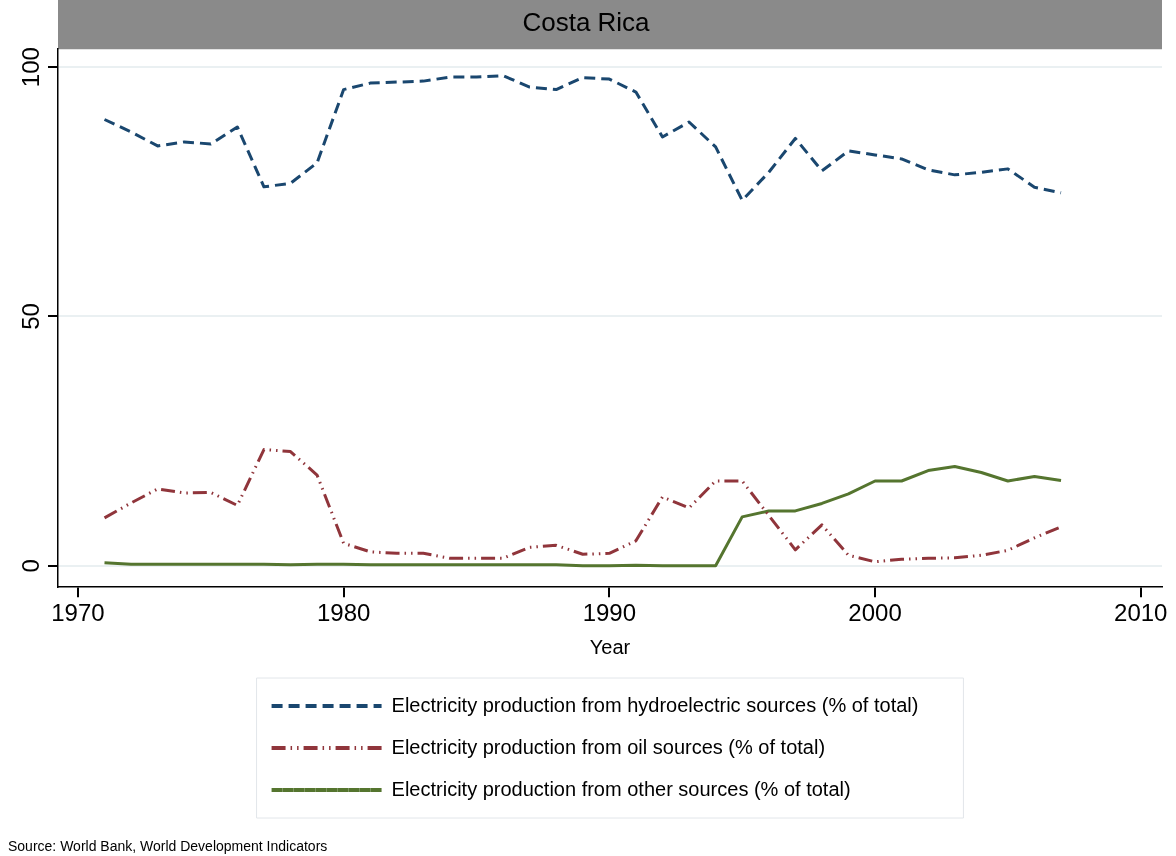 This screenshot has height=856, width=1176. What do you see at coordinates (168, 845) in the screenshot?
I see `source-note: Source: World Bank, World Development Indicators` at bounding box center [168, 845].